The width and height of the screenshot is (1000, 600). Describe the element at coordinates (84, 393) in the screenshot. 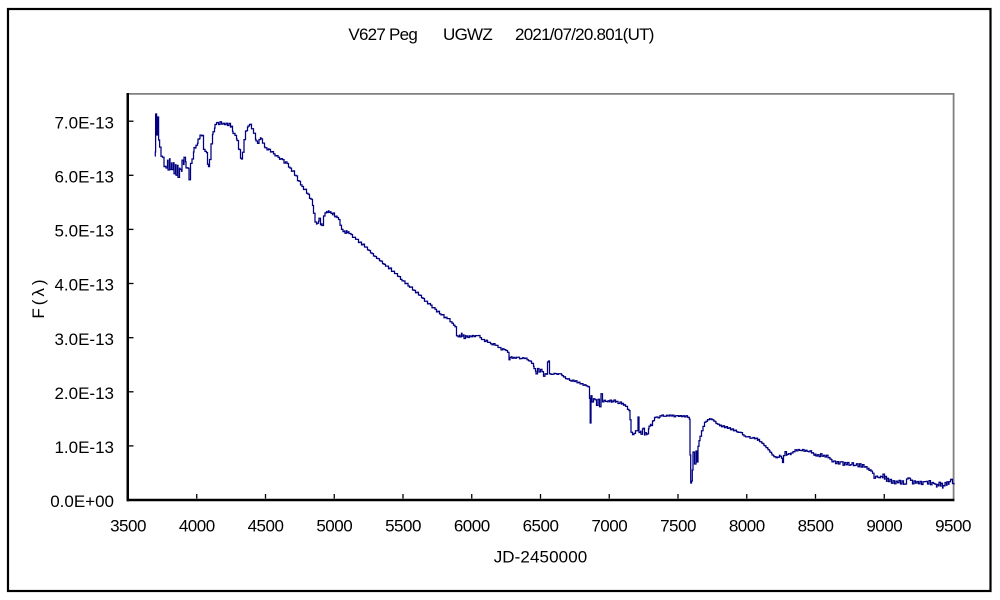

I see `svg-text: 2.0E-13` at that location.